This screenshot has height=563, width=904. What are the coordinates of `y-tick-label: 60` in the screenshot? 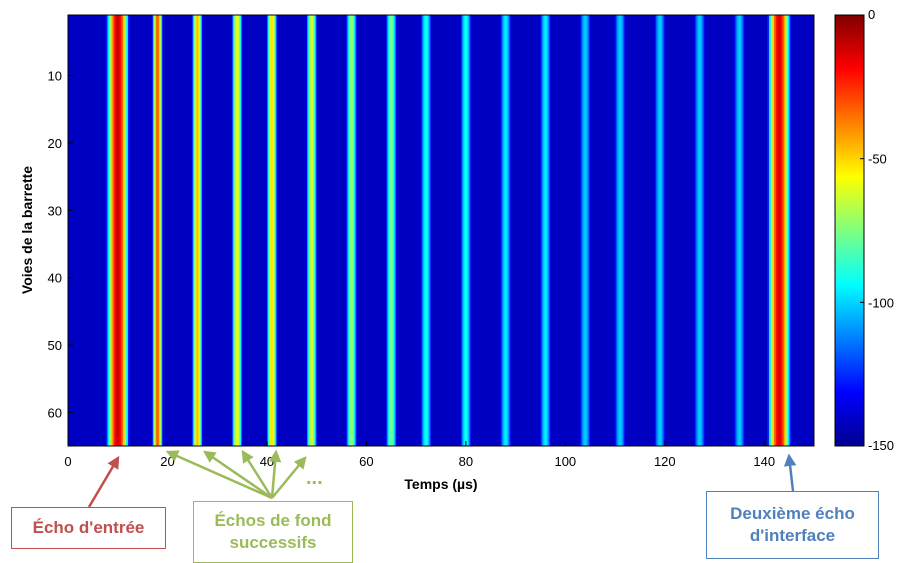 It's located at (55, 412).